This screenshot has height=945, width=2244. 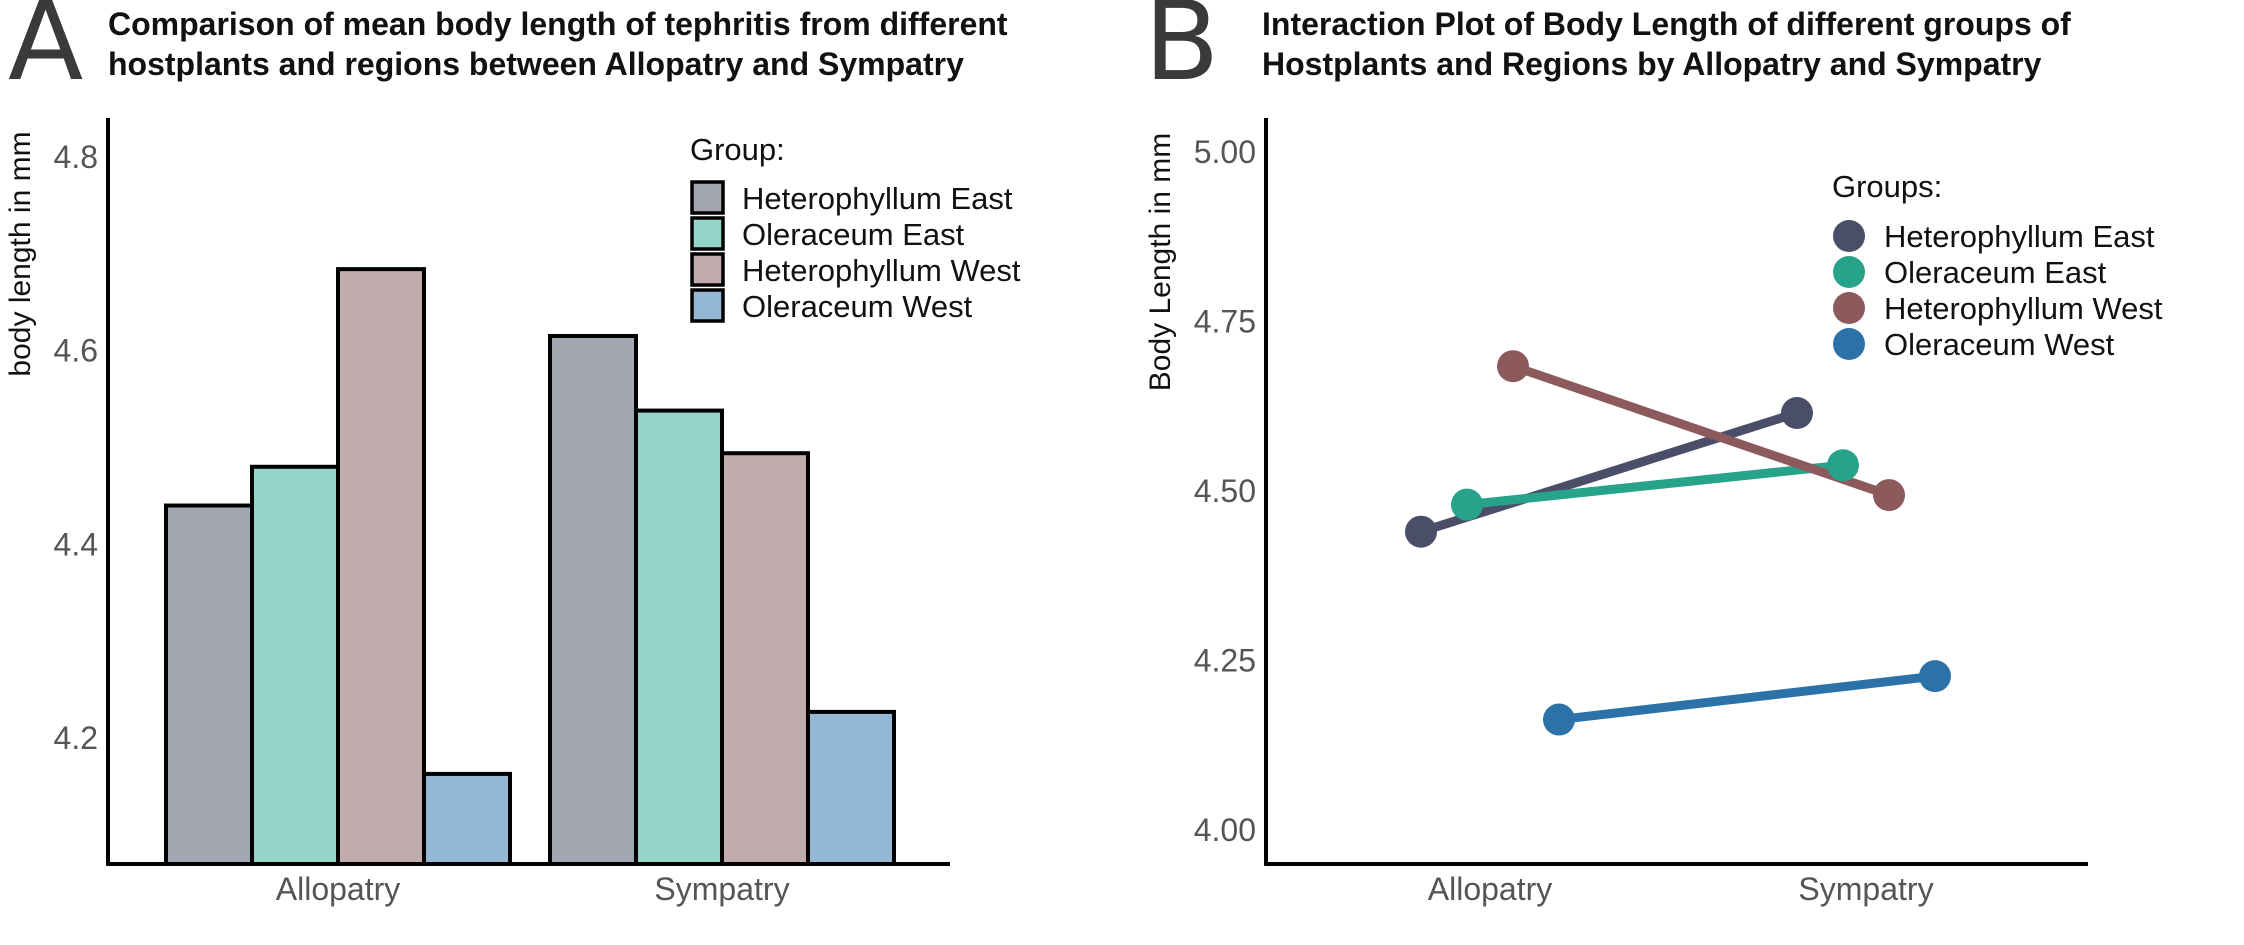 What do you see at coordinates (1160, 262) in the screenshot?
I see `y-axis-label: Body Length in mm` at bounding box center [1160, 262].